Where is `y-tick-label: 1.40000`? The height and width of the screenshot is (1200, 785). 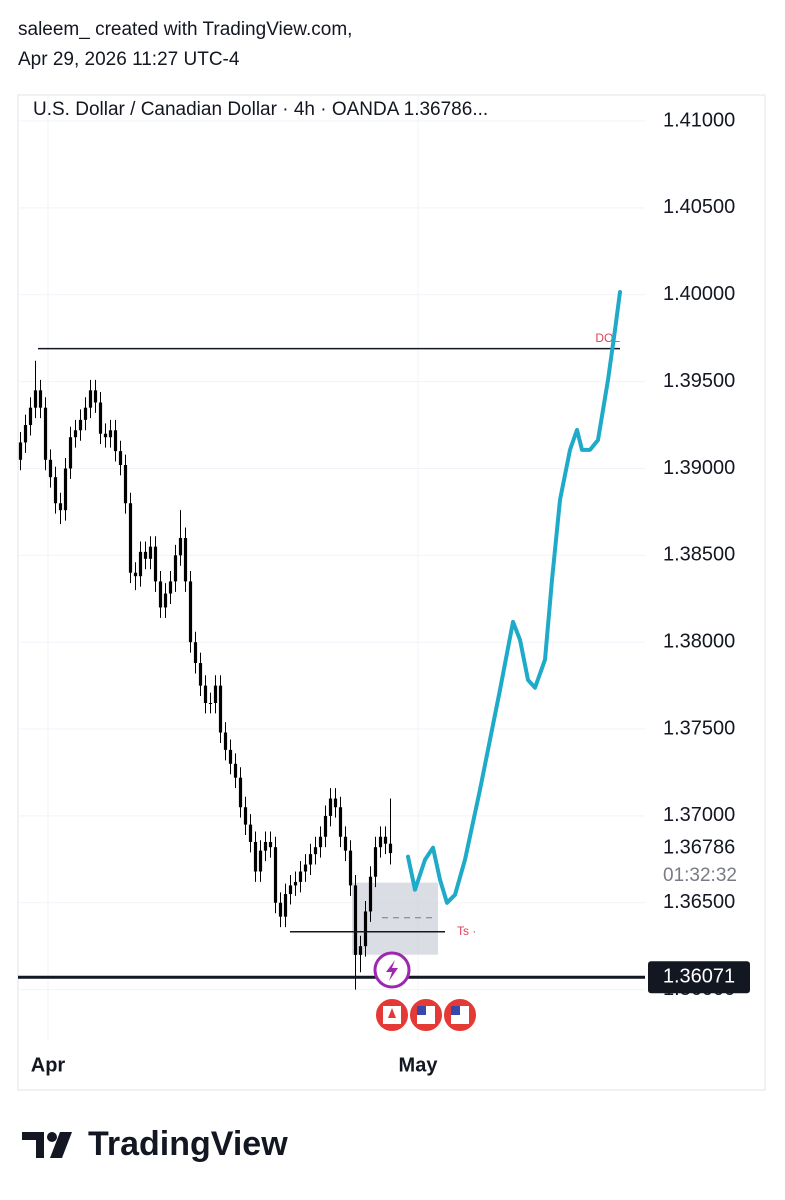 y-tick-label: 1.40000 is located at coordinates (699, 294).